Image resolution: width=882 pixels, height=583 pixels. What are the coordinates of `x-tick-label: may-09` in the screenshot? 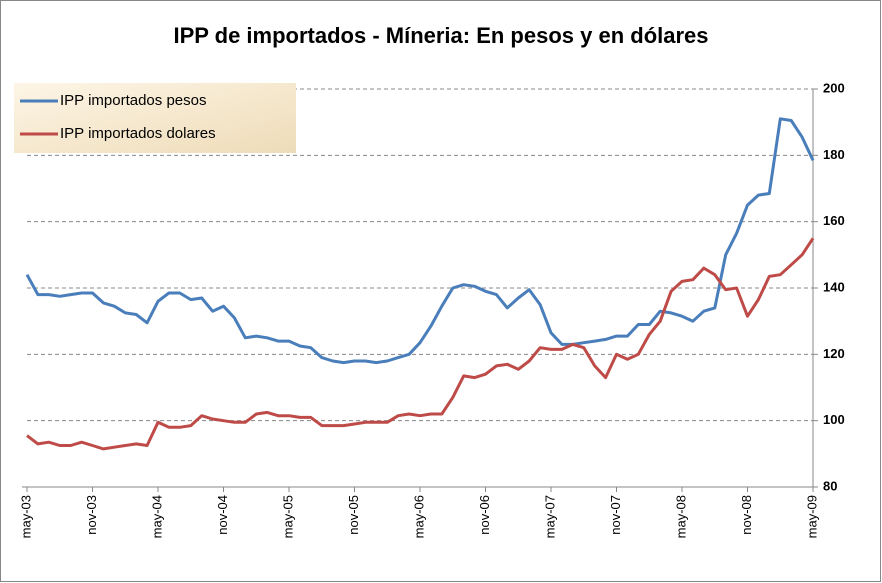 It's located at (811, 516).